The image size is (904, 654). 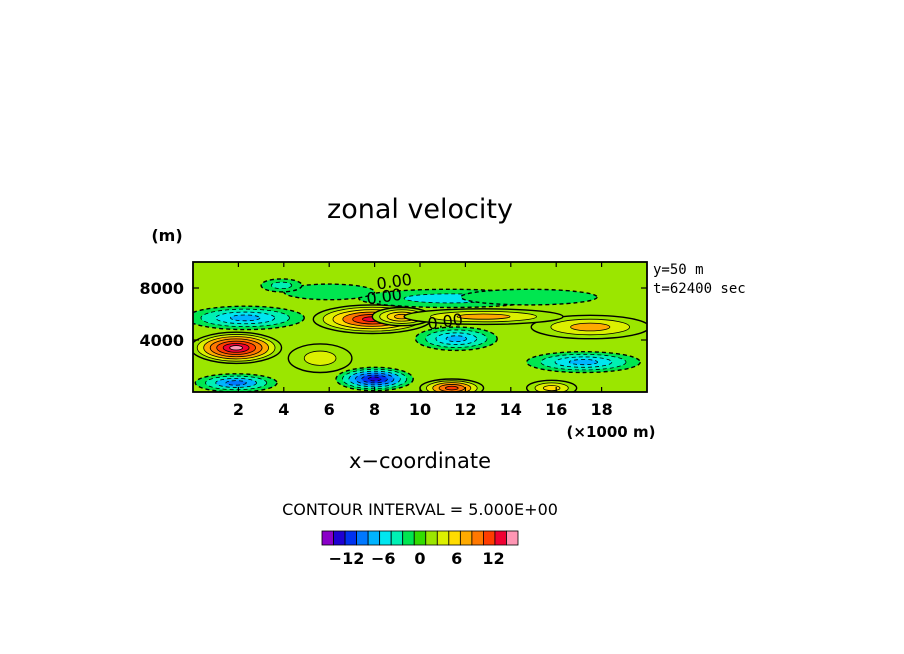 I want to click on colorbar-labels: −12 −6 0 6 12, so click(x=417, y=558).